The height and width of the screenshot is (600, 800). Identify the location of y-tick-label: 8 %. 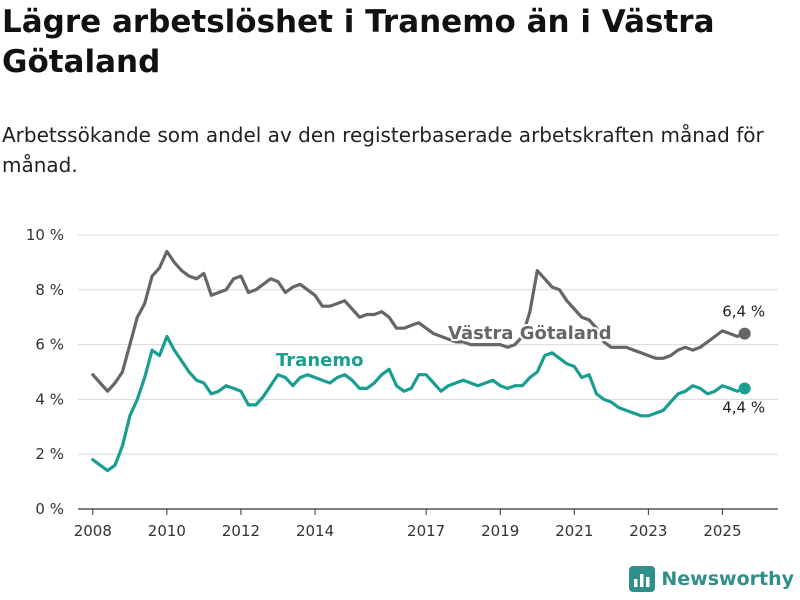
(49, 290).